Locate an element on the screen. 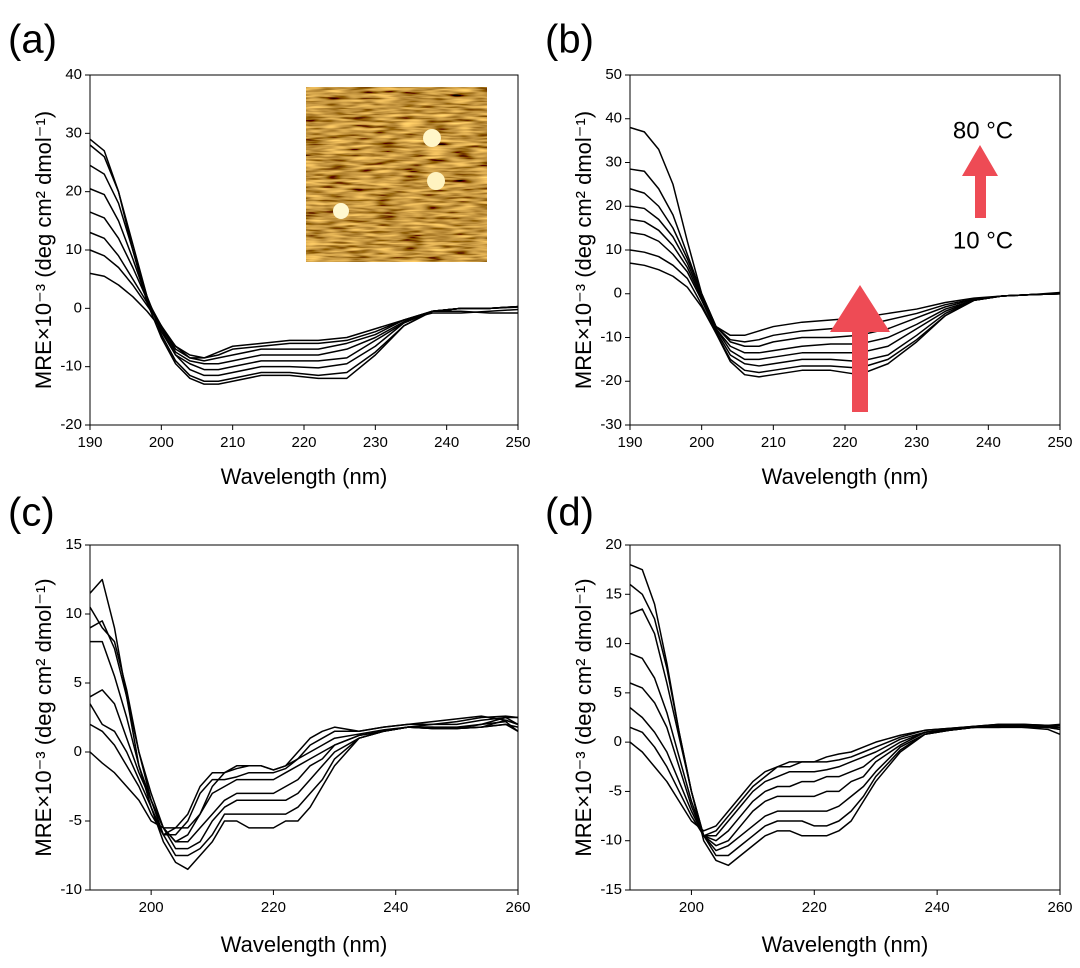 The width and height of the screenshot is (1080, 968). panel-label: (a) is located at coordinates (32, 40).